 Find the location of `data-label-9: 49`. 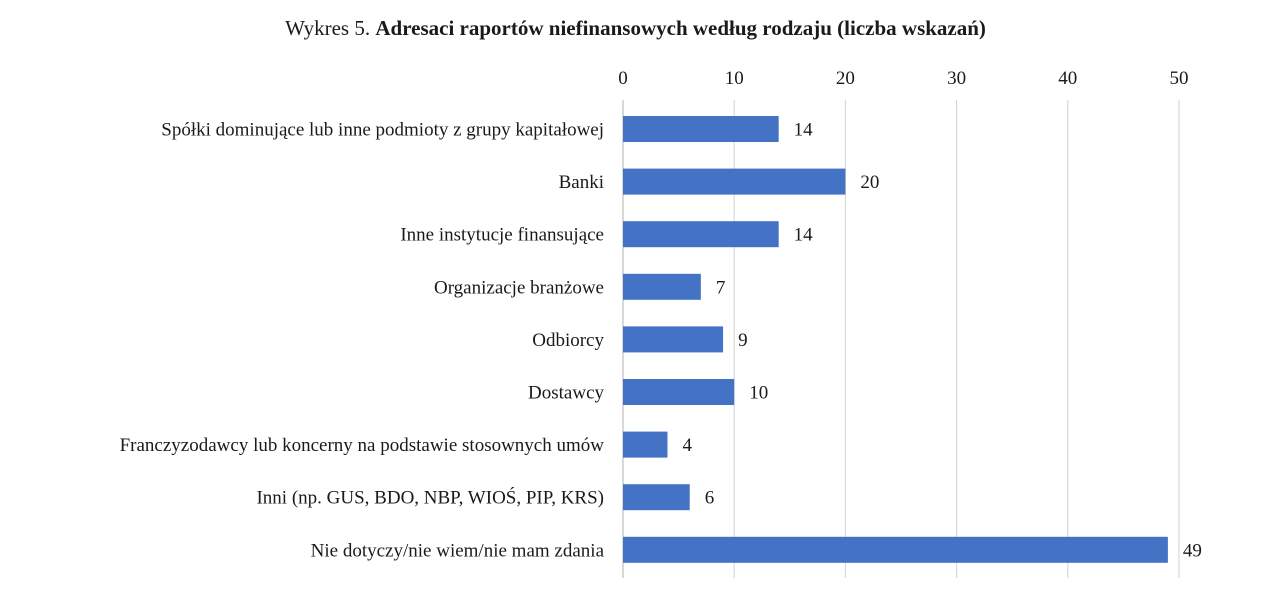

data-label-9: 49 is located at coordinates (1192, 550).